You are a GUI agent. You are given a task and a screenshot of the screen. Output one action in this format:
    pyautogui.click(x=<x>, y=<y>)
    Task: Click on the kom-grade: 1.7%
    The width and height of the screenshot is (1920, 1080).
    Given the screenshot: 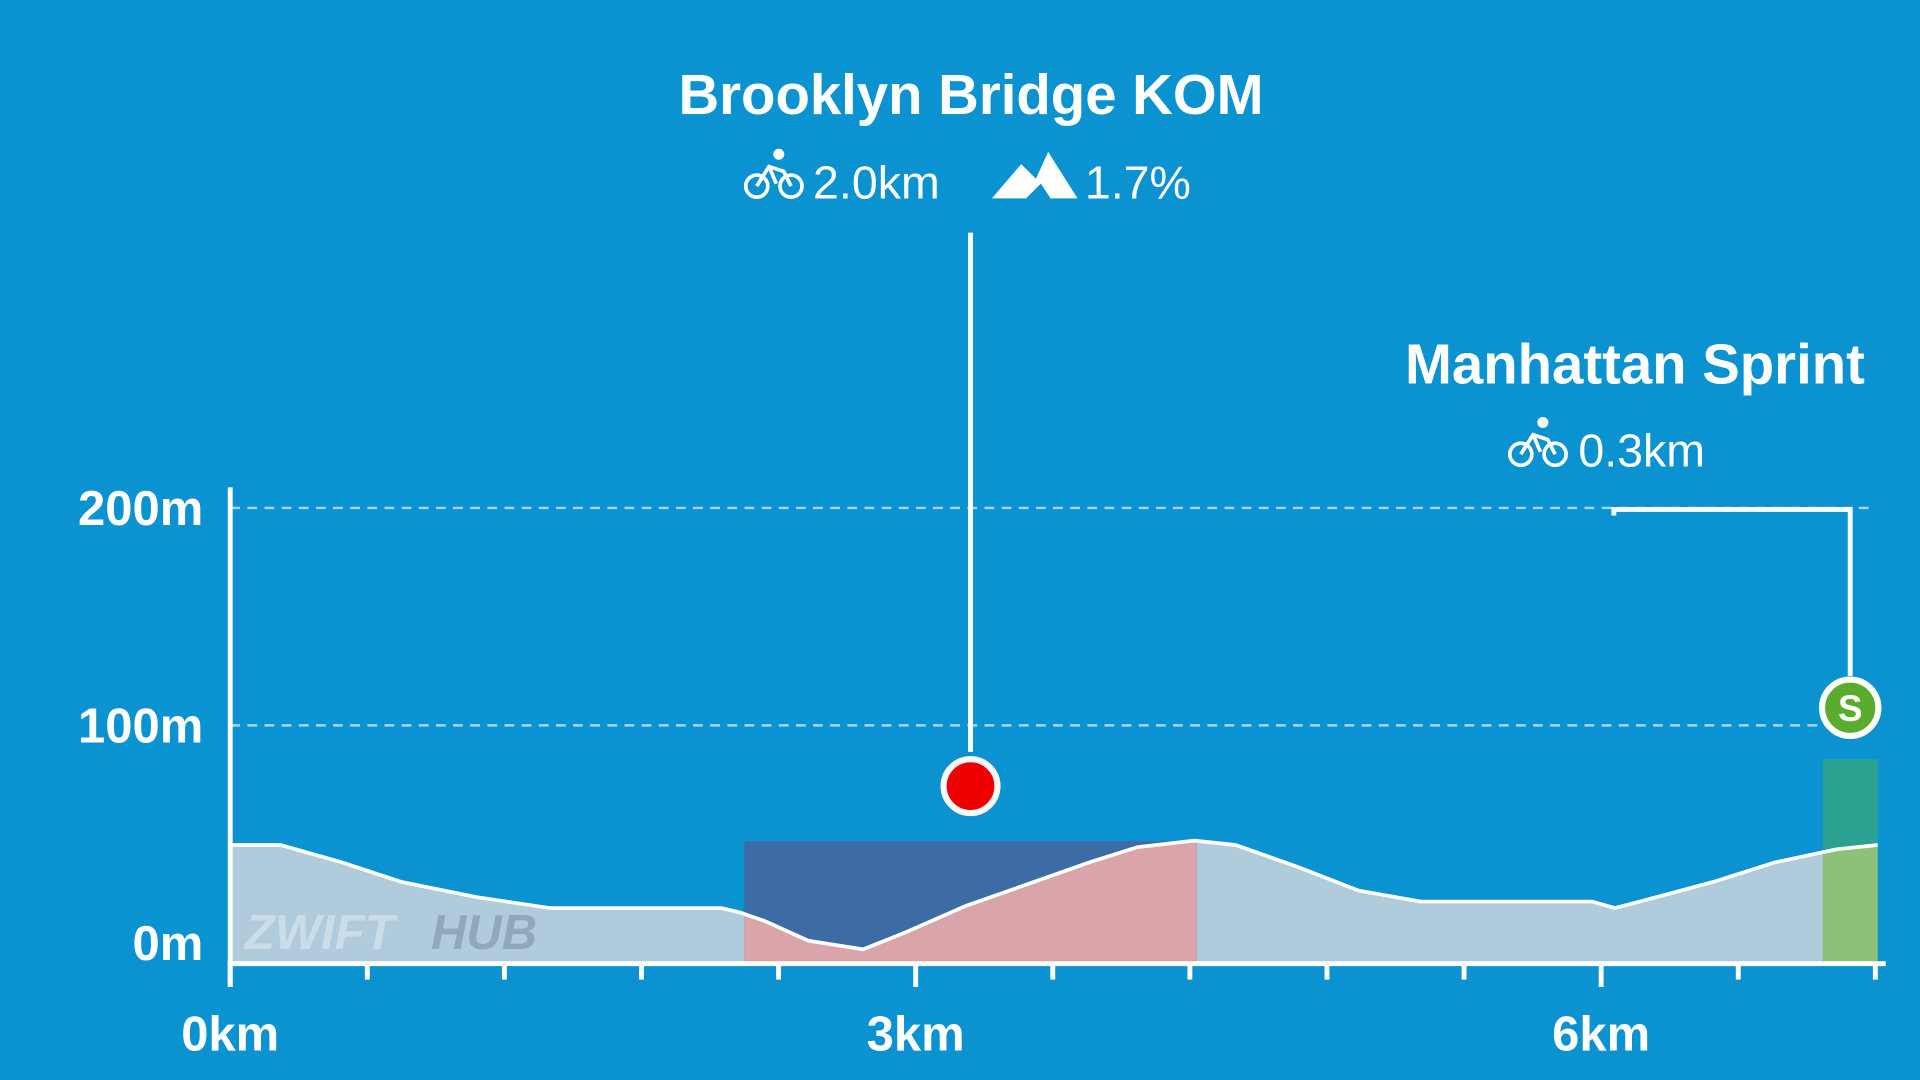 What is the action you would take?
    pyautogui.click(x=1138, y=182)
    